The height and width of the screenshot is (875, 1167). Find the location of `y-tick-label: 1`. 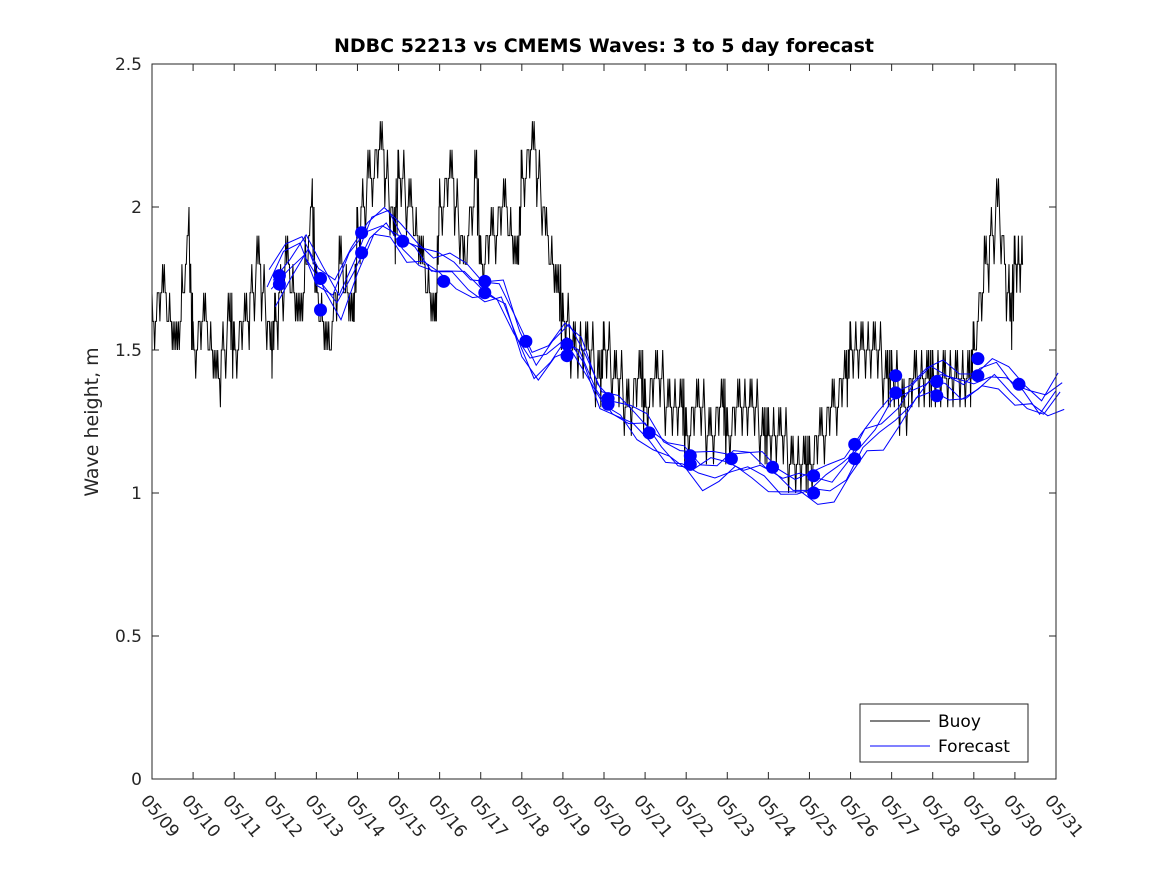

y-tick-label: 1 is located at coordinates (136, 494).